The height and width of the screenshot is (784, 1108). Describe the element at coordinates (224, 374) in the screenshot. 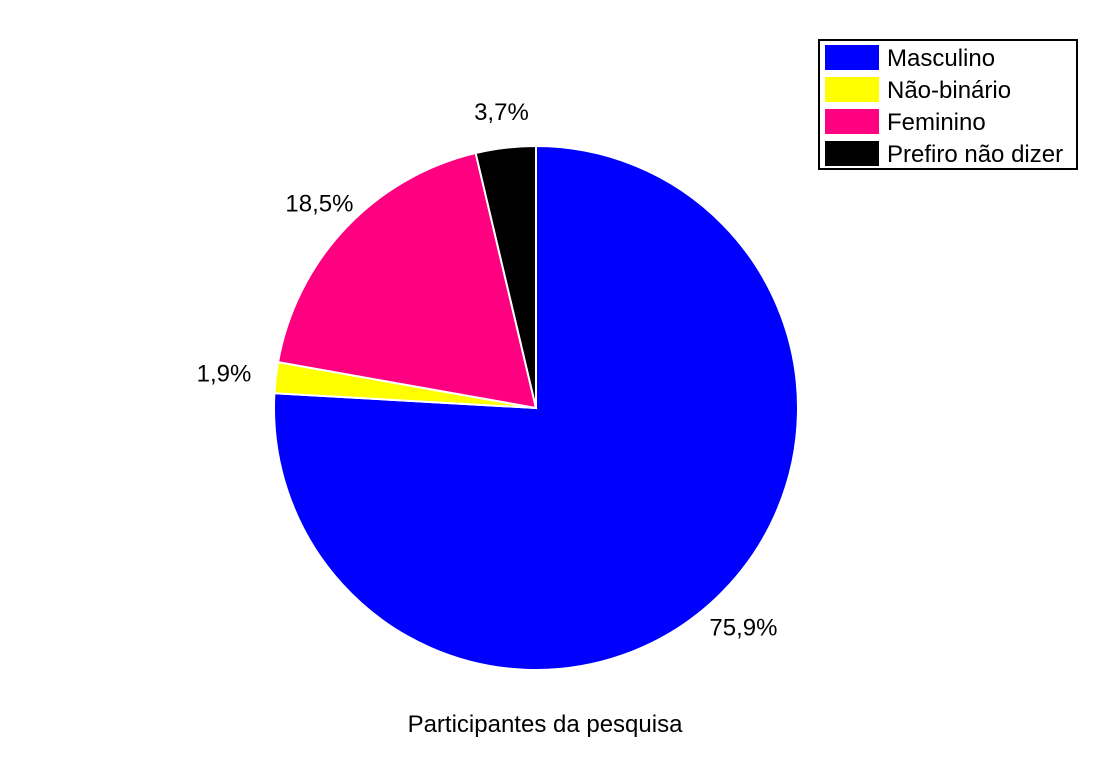

I see `slice-label-nao-binario: 1,9%` at that location.